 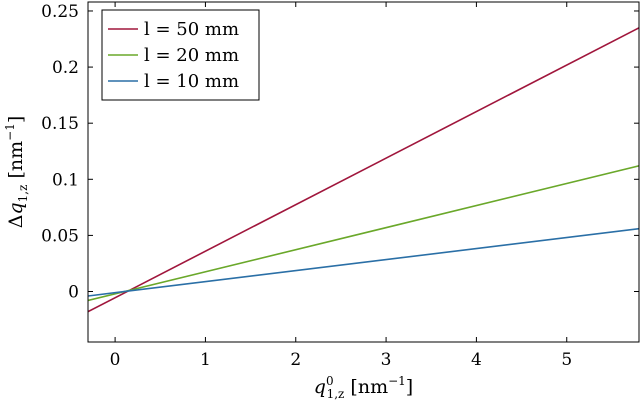 What do you see at coordinates (191, 29) in the screenshot?
I see `legend-entry-label: l = 50 mm` at bounding box center [191, 29].